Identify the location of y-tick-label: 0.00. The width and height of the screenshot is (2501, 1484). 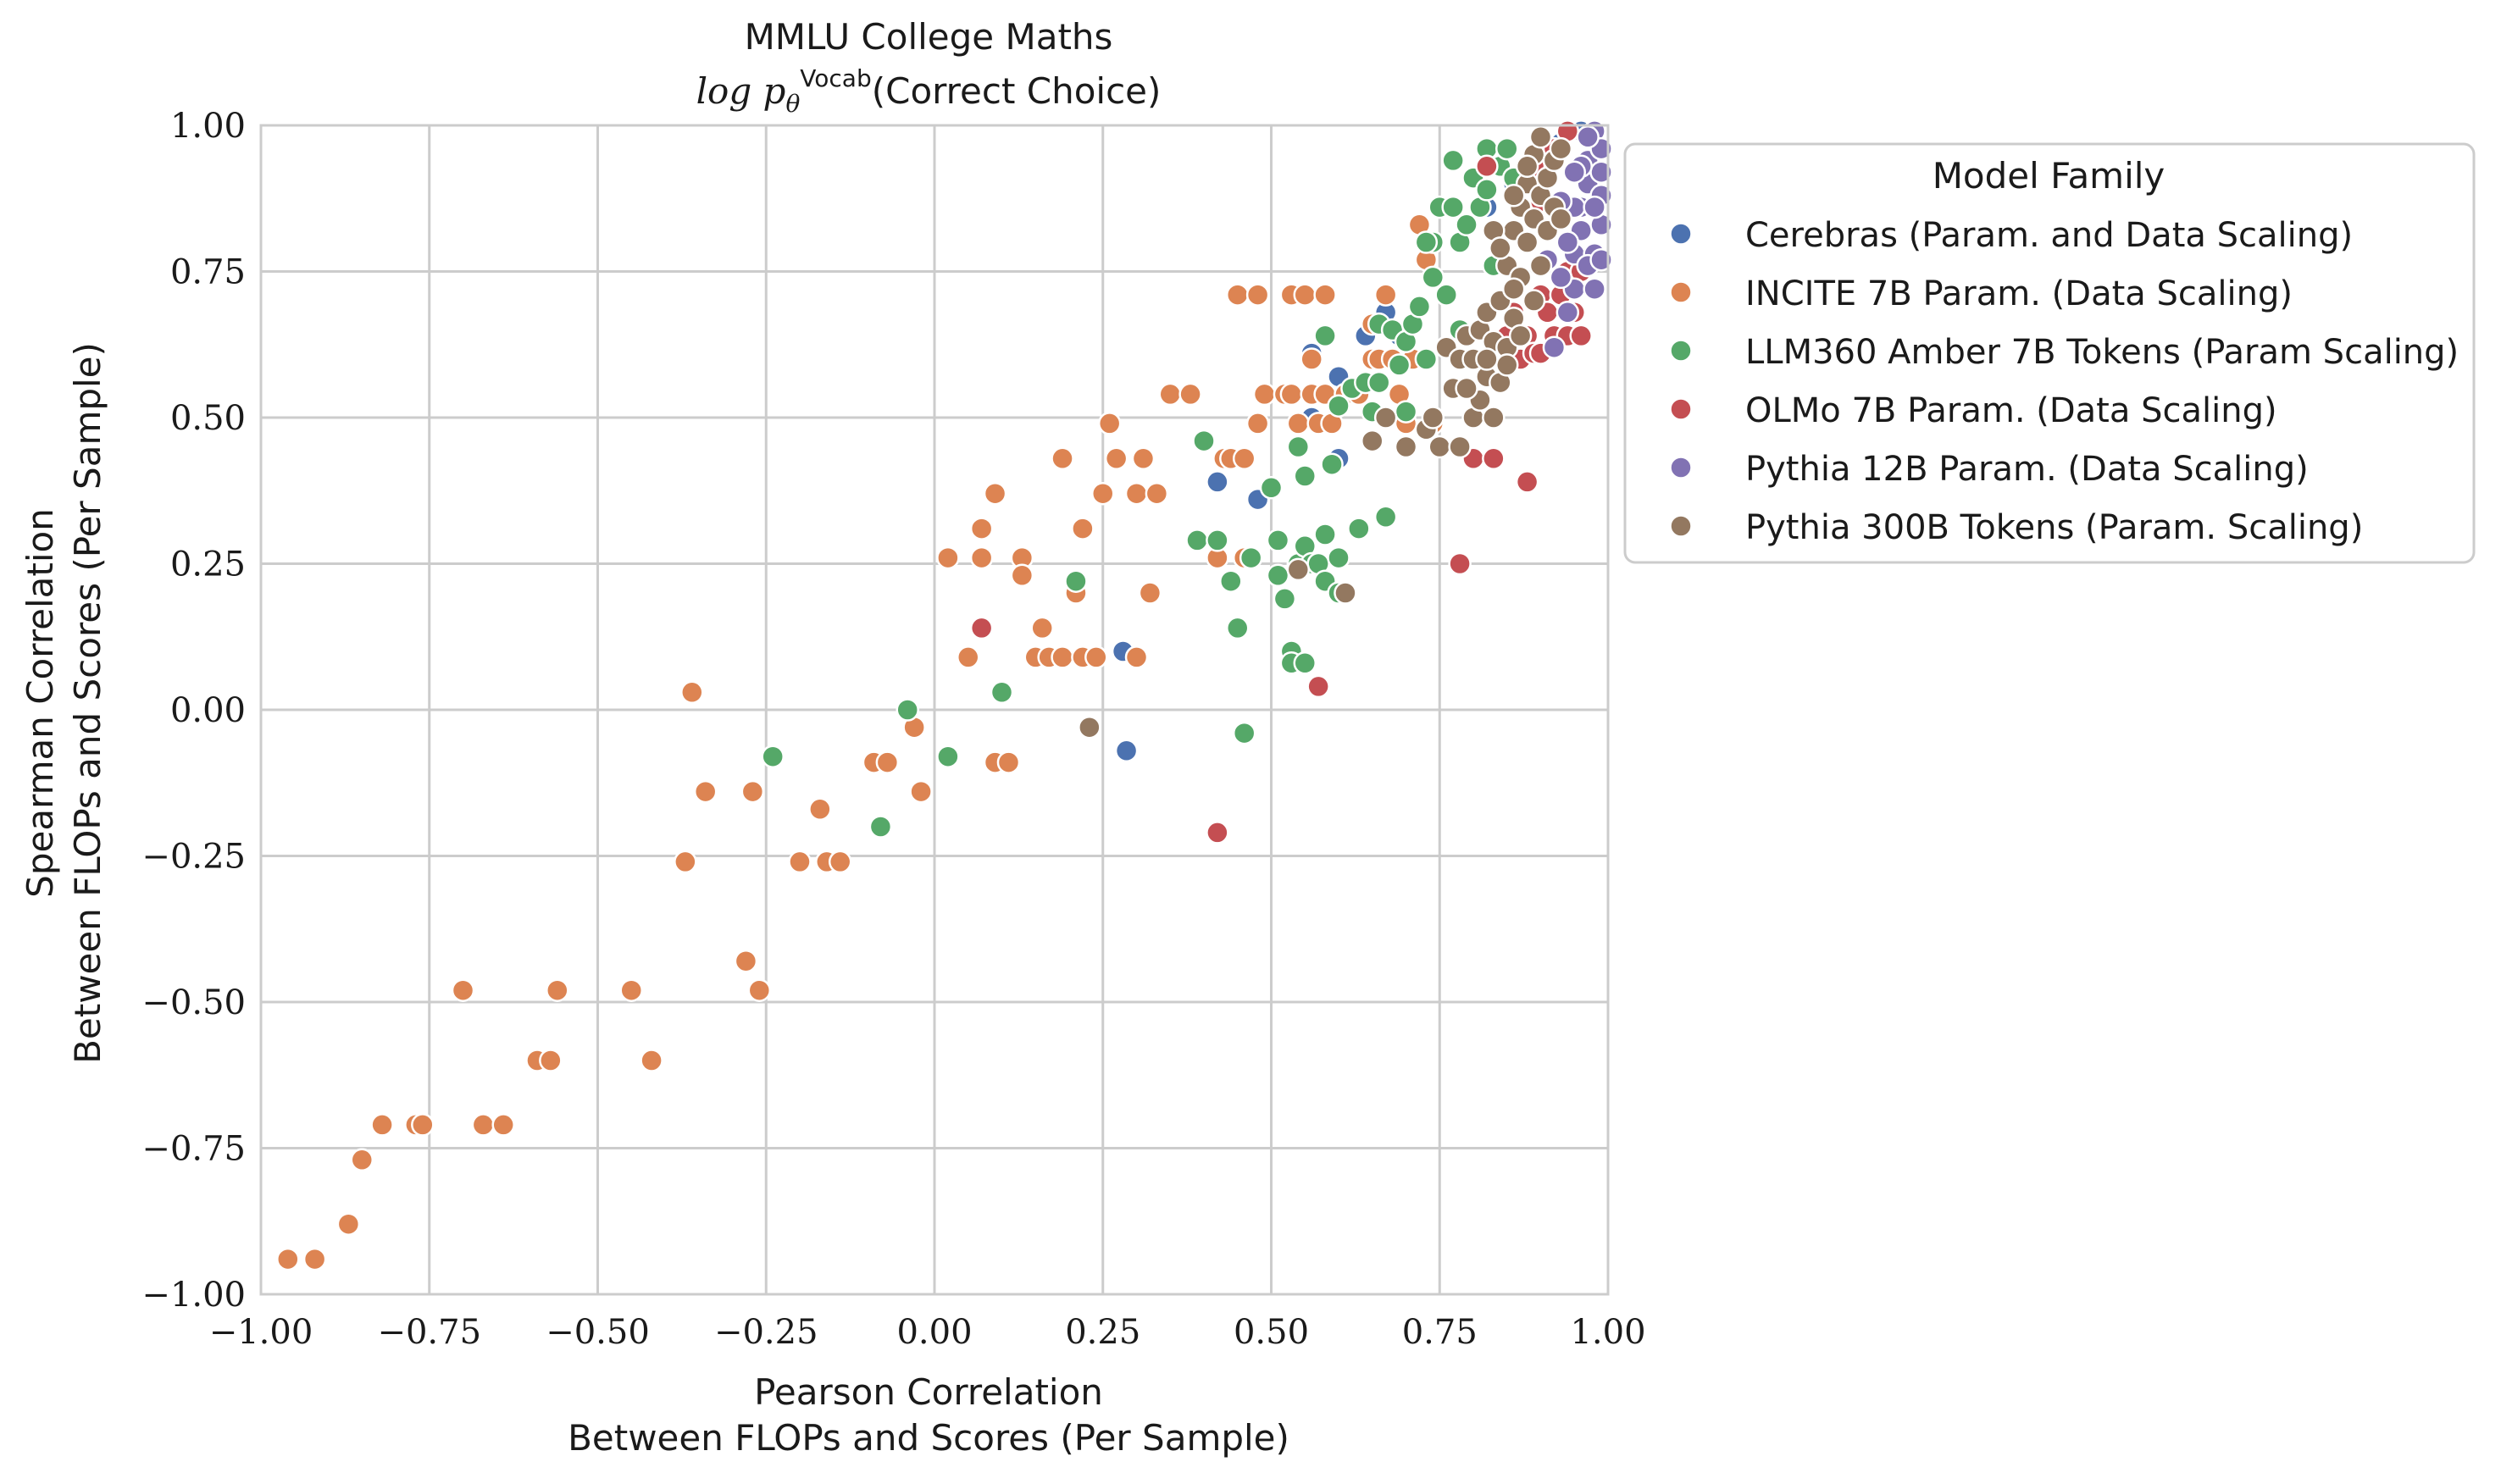
(208, 710).